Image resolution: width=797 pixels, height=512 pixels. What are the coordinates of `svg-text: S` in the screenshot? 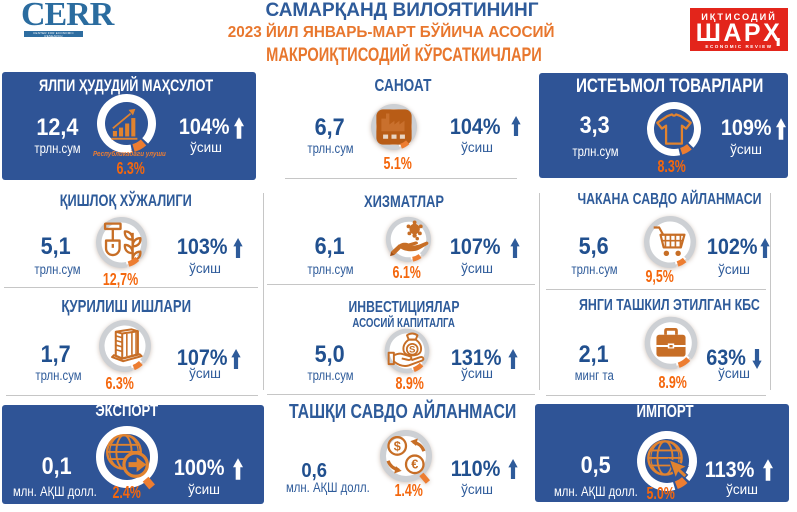 It's located at (412, 350).